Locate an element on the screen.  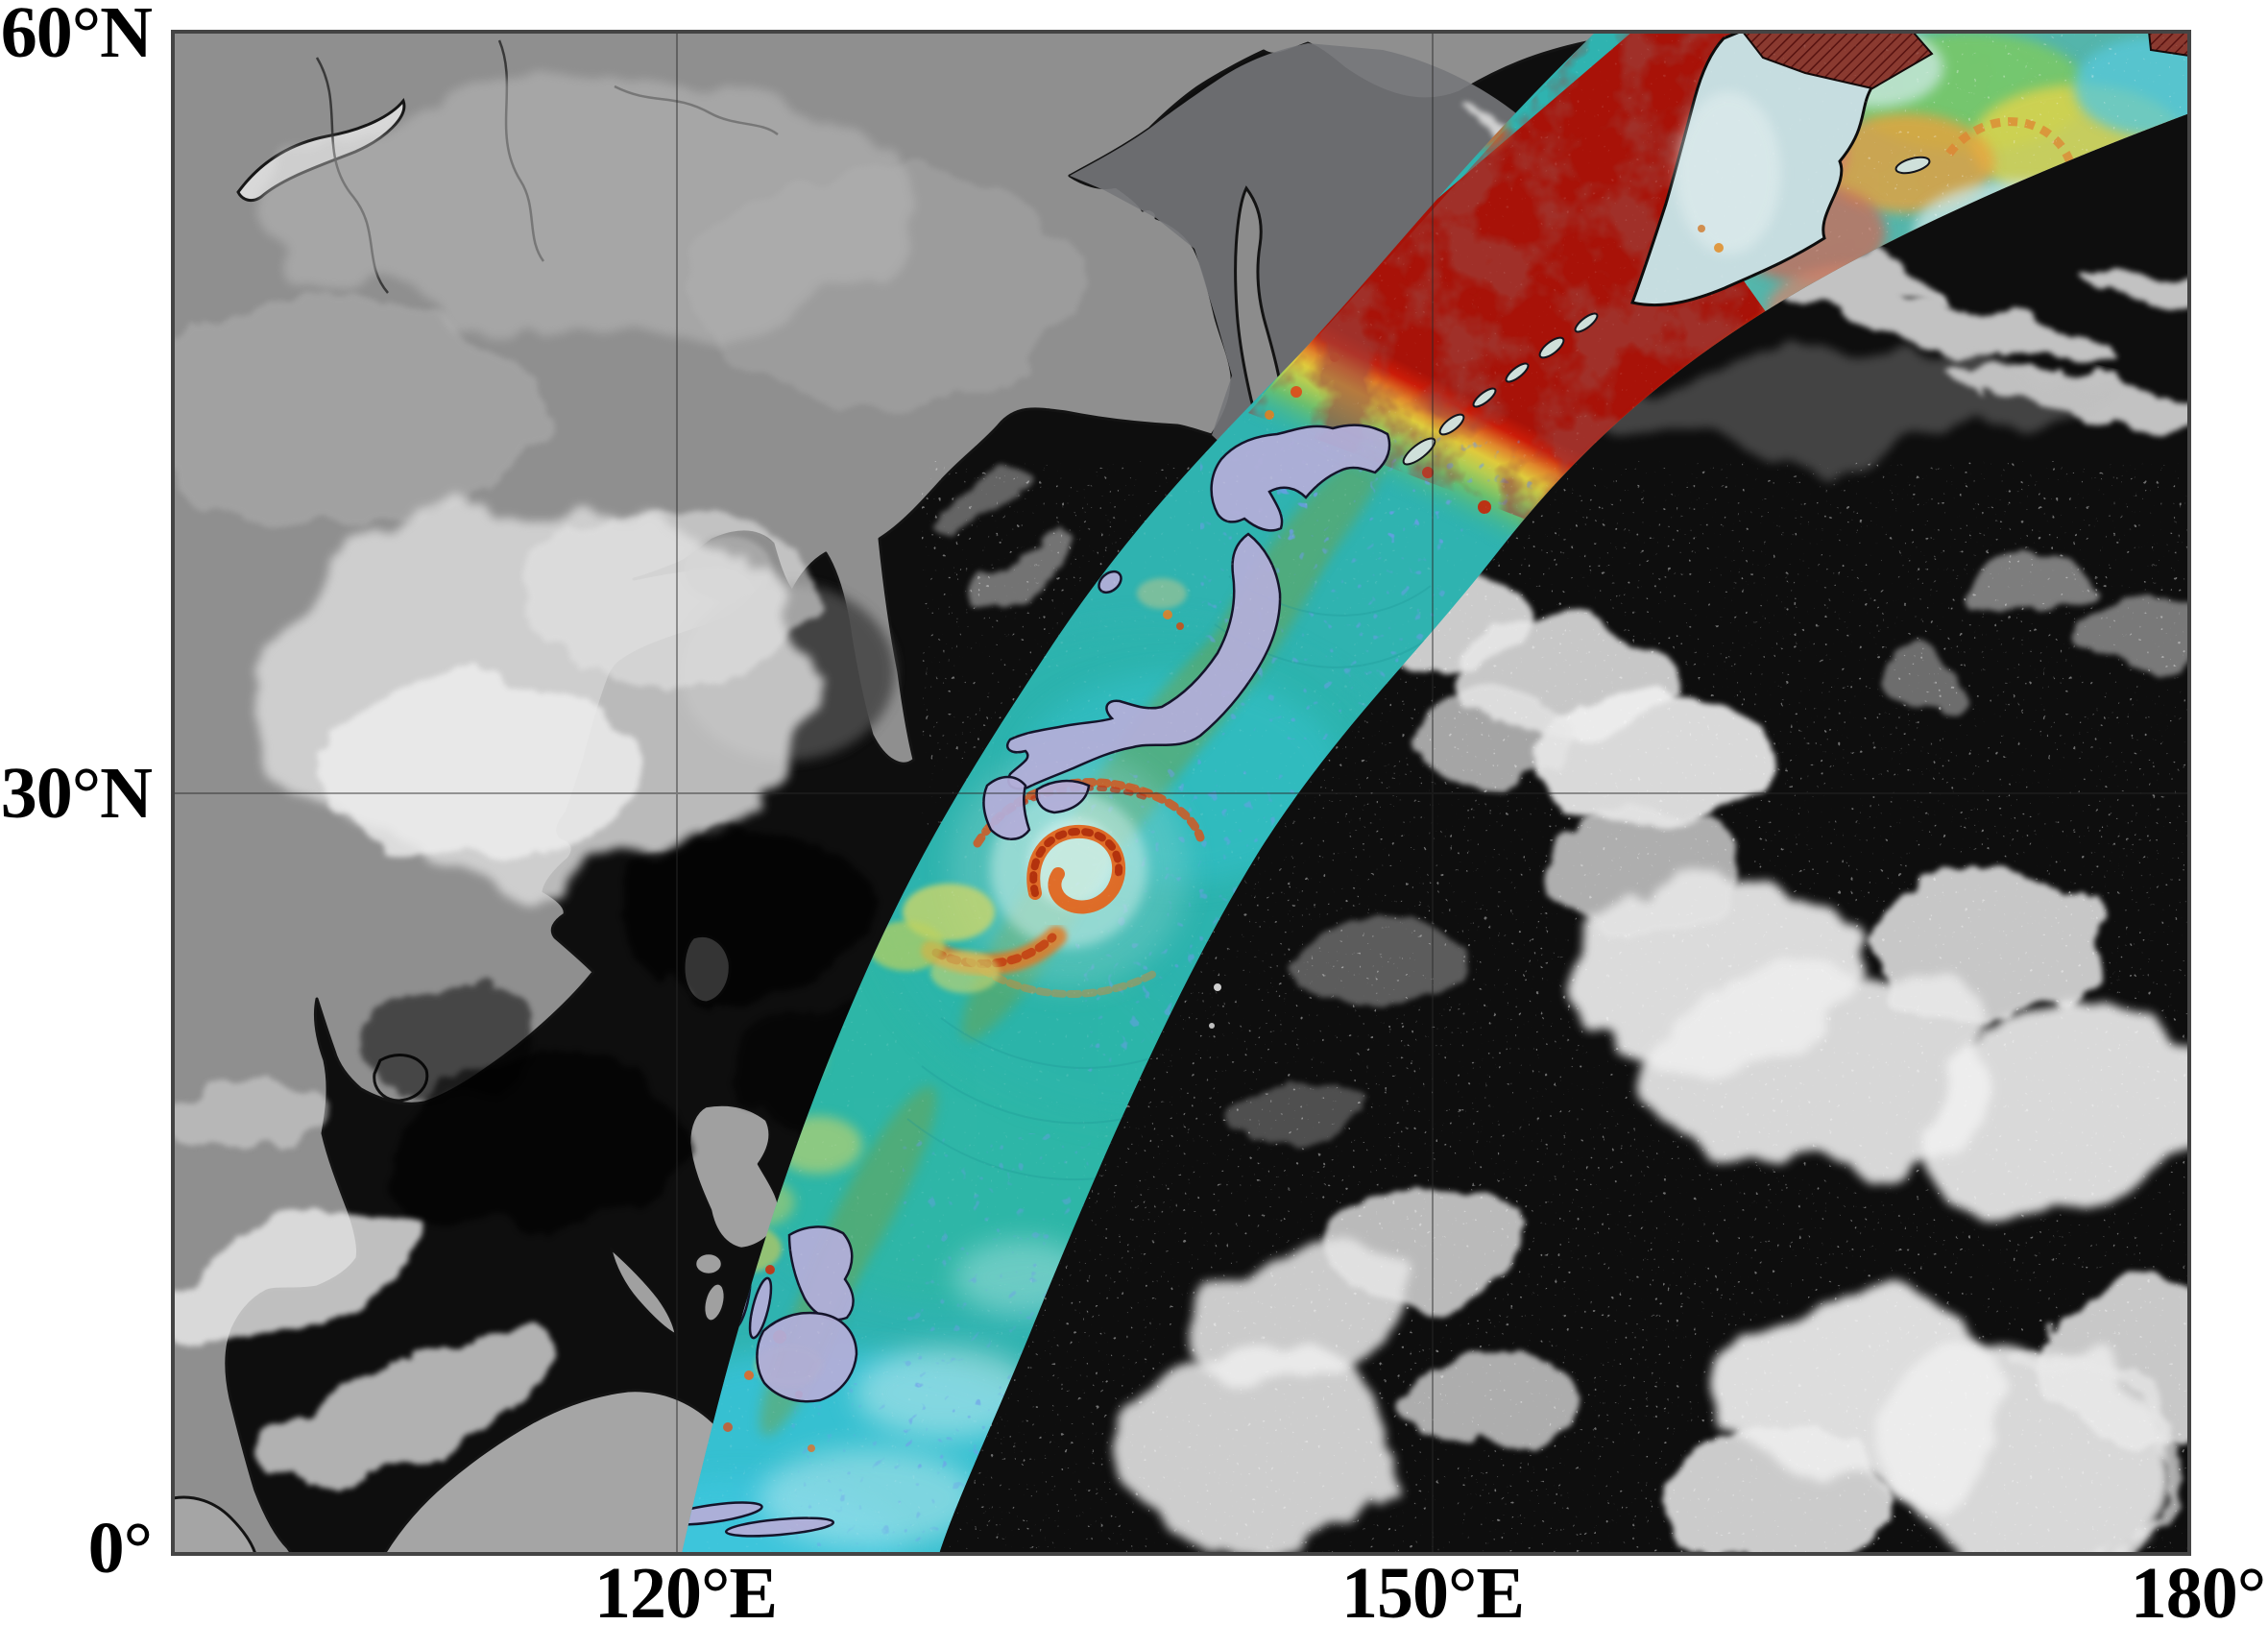
panay is located at coordinates (714, 1302).